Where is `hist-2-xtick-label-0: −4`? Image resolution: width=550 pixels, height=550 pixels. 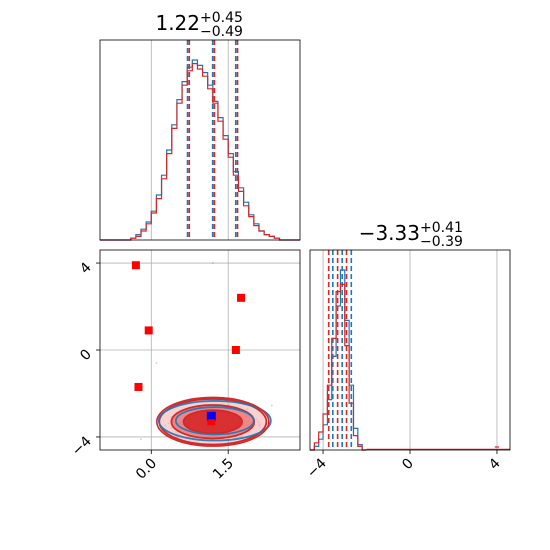 hist-2-xtick-label-0: −4 is located at coordinates (317, 468).